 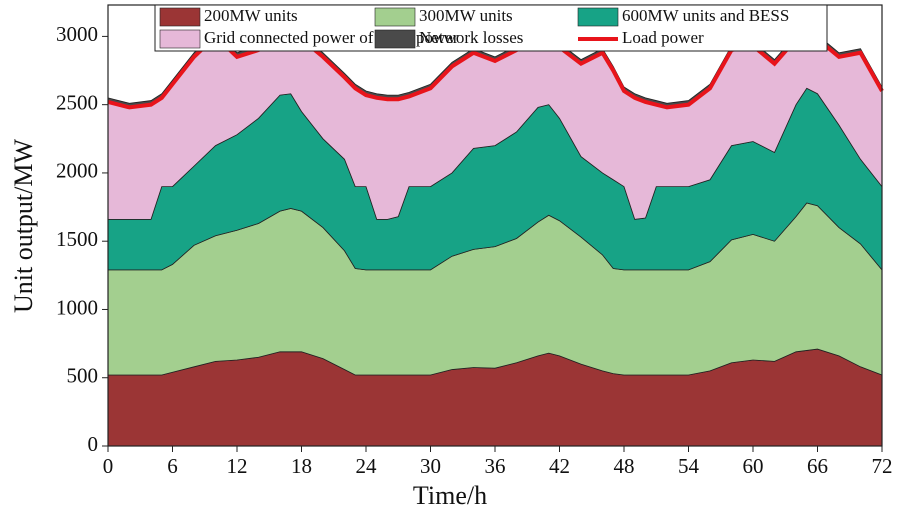 I want to click on y-tick-label: 1500, so click(x=77, y=239).